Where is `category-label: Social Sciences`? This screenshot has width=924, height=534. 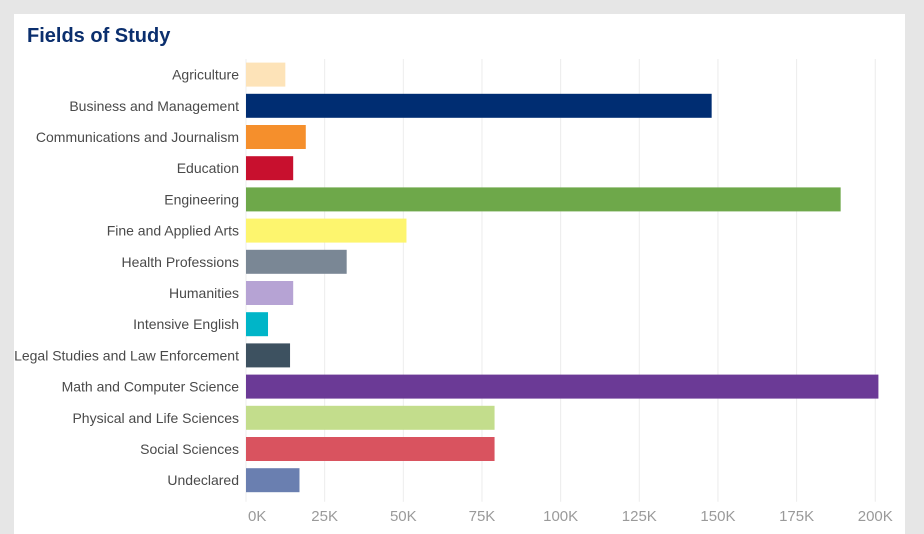 category-label: Social Sciences is located at coordinates (189, 449).